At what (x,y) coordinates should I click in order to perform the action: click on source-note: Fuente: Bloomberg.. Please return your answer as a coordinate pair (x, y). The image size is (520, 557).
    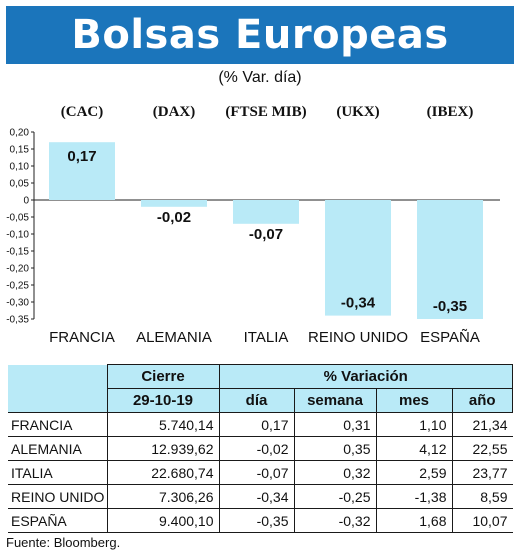
    Looking at the image, I should click on (63, 542).